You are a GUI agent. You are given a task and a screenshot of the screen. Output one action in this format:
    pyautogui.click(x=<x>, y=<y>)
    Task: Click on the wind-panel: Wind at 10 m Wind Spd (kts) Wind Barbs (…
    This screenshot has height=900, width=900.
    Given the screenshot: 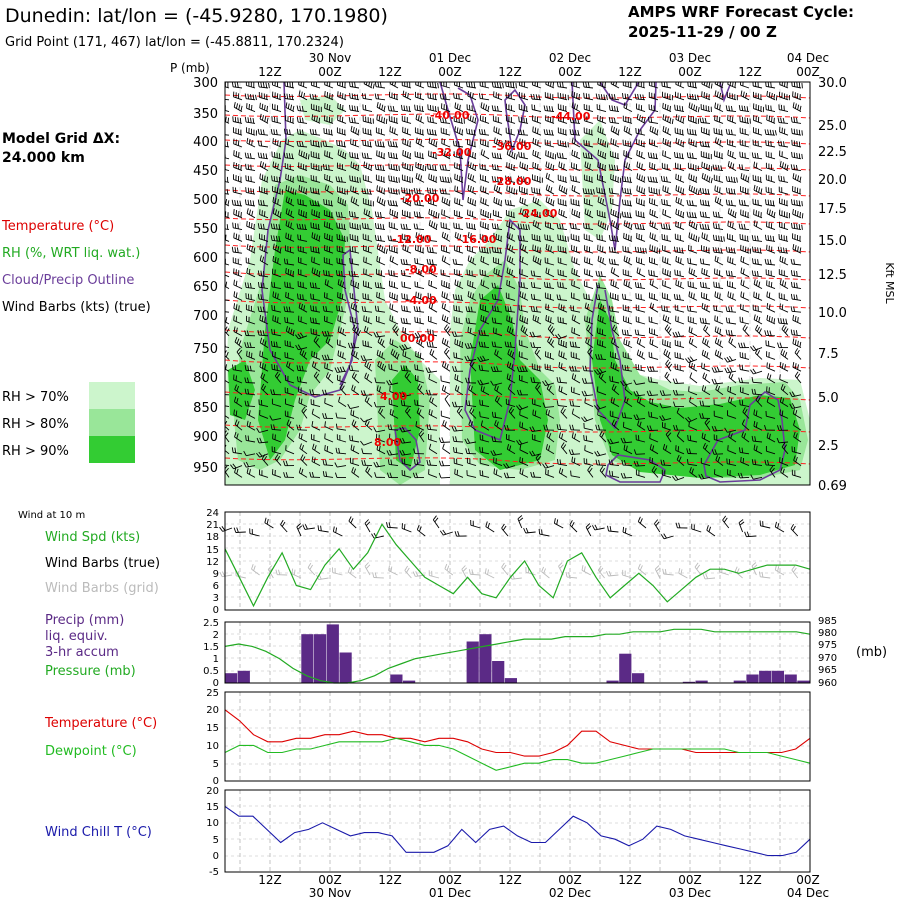 What is the action you would take?
    pyautogui.click(x=414, y=562)
    